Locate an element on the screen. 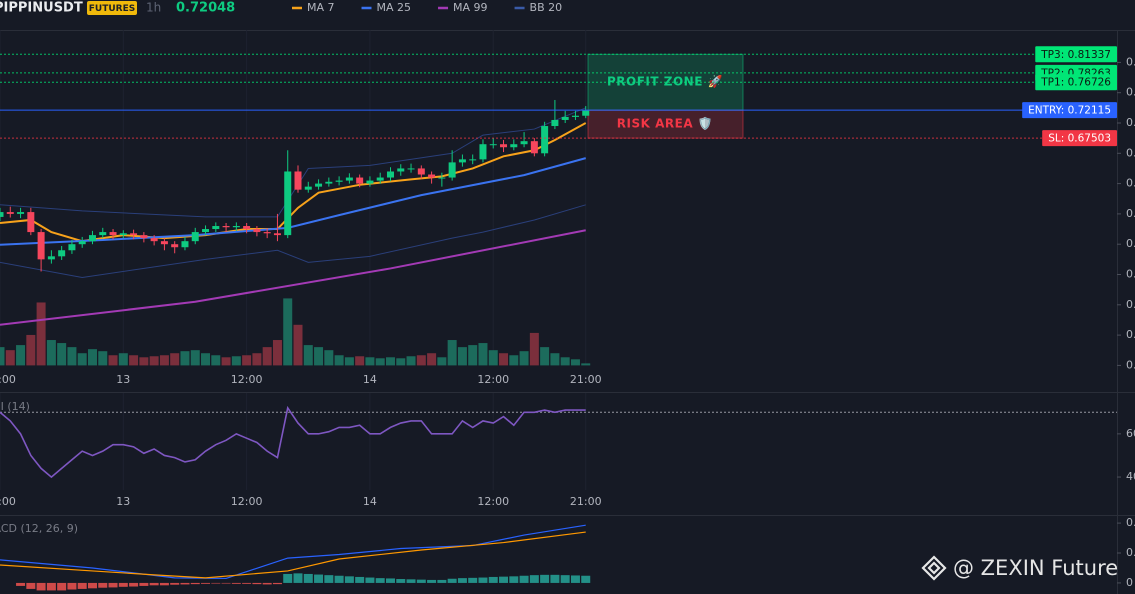  legend-label: MA 99 is located at coordinates (470, 7).